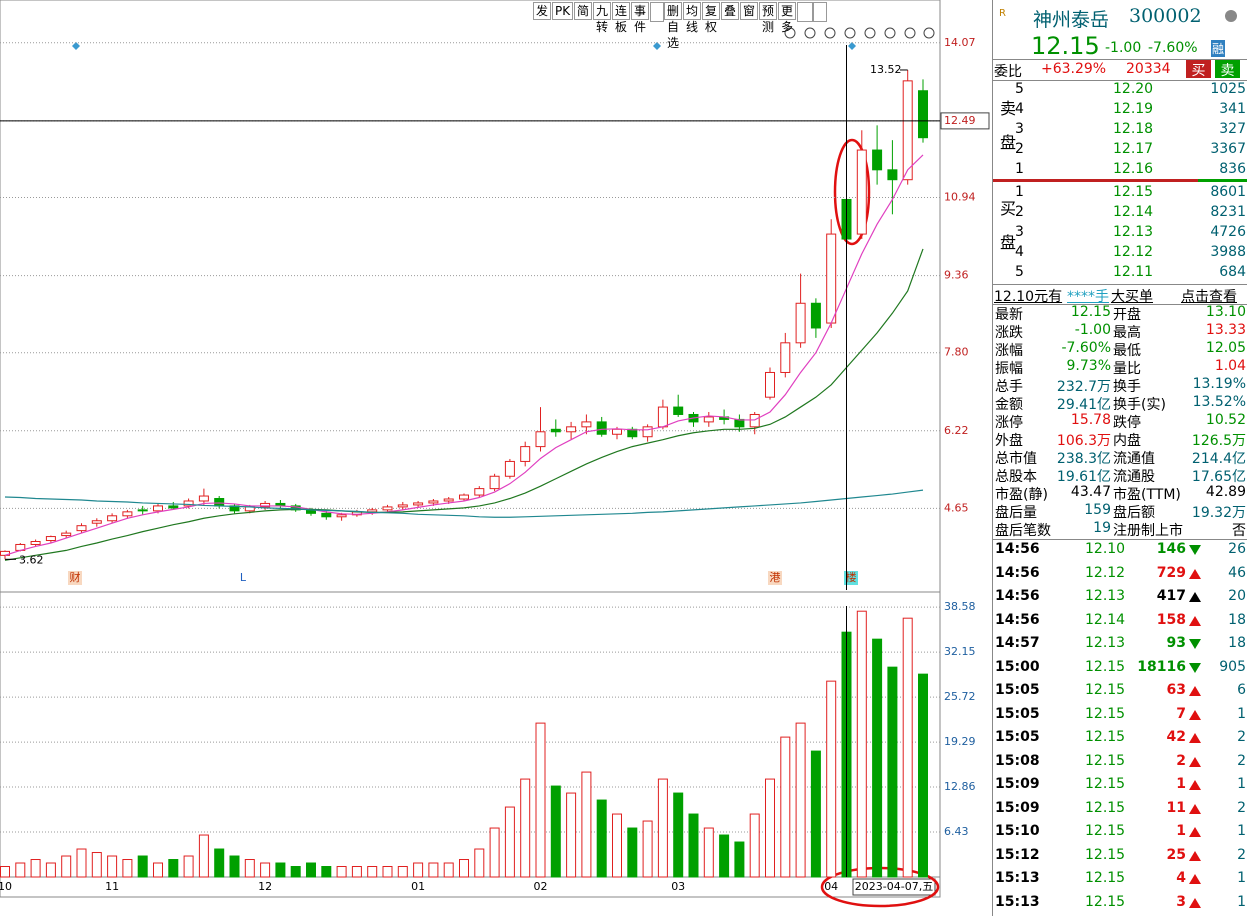  Describe the element at coordinates (1017, 901) in the screenshot. I see `tick-time: 15:13` at that location.